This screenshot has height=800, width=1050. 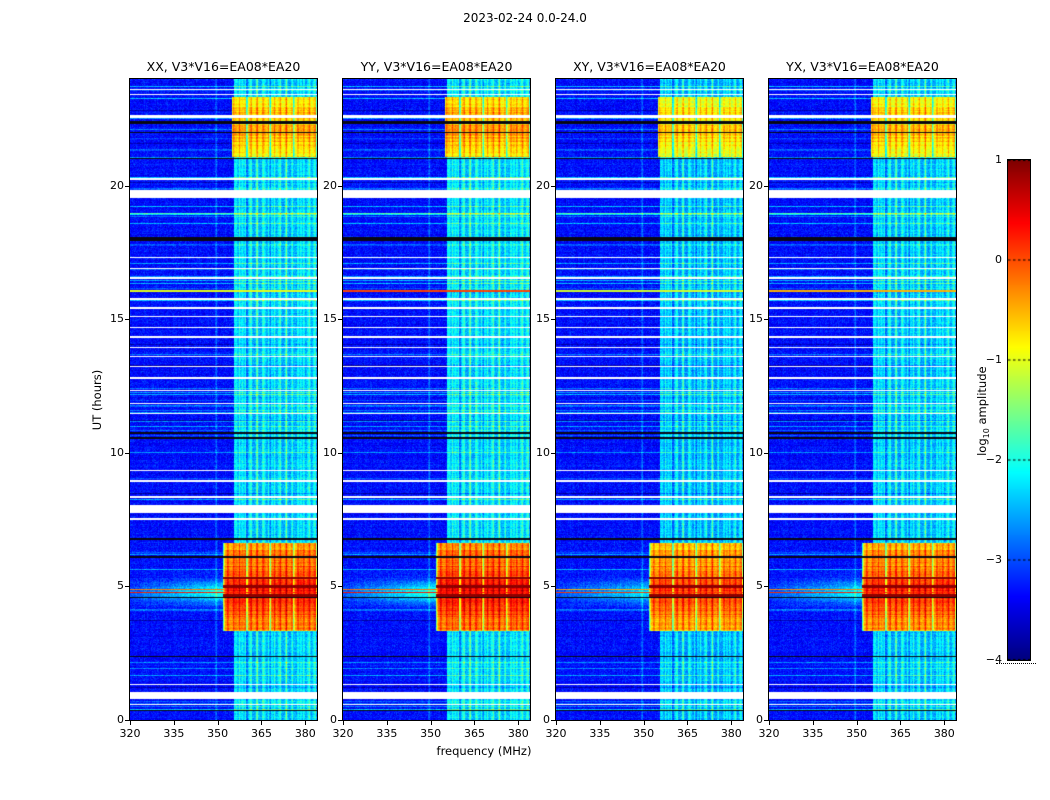 I want to click on figure-title: 2023-02-24 0.0-24.0, so click(x=525, y=18).